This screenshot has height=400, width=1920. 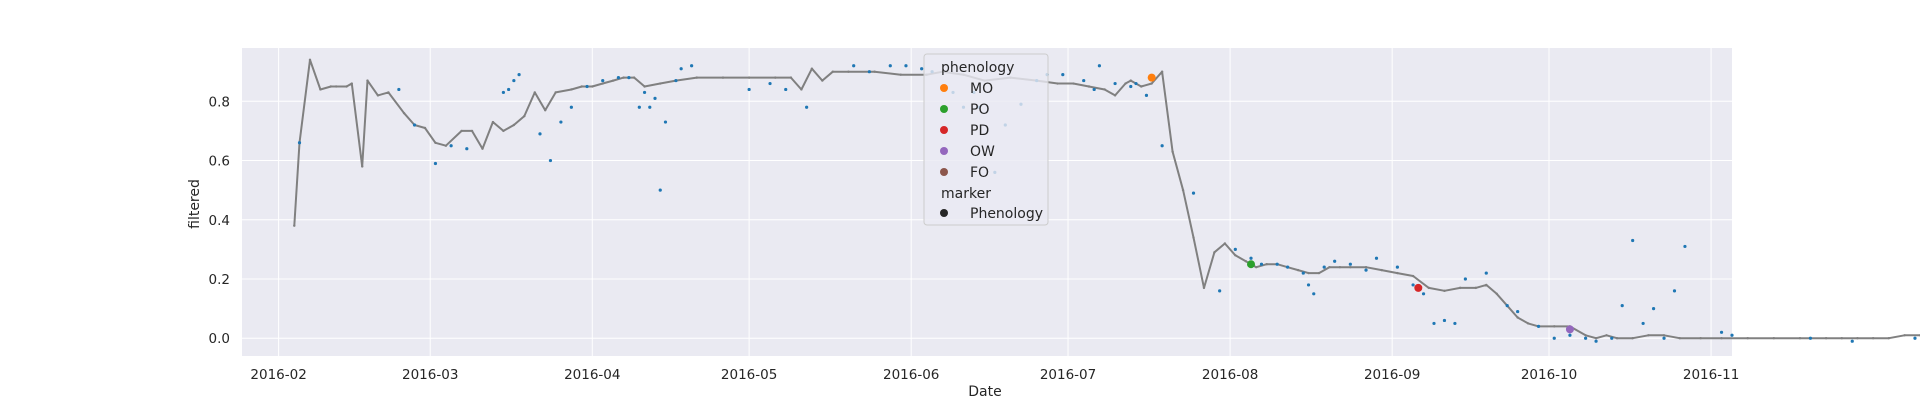 What do you see at coordinates (911, 375) in the screenshot?
I see `x-tick-label: 2016-06` at bounding box center [911, 375].